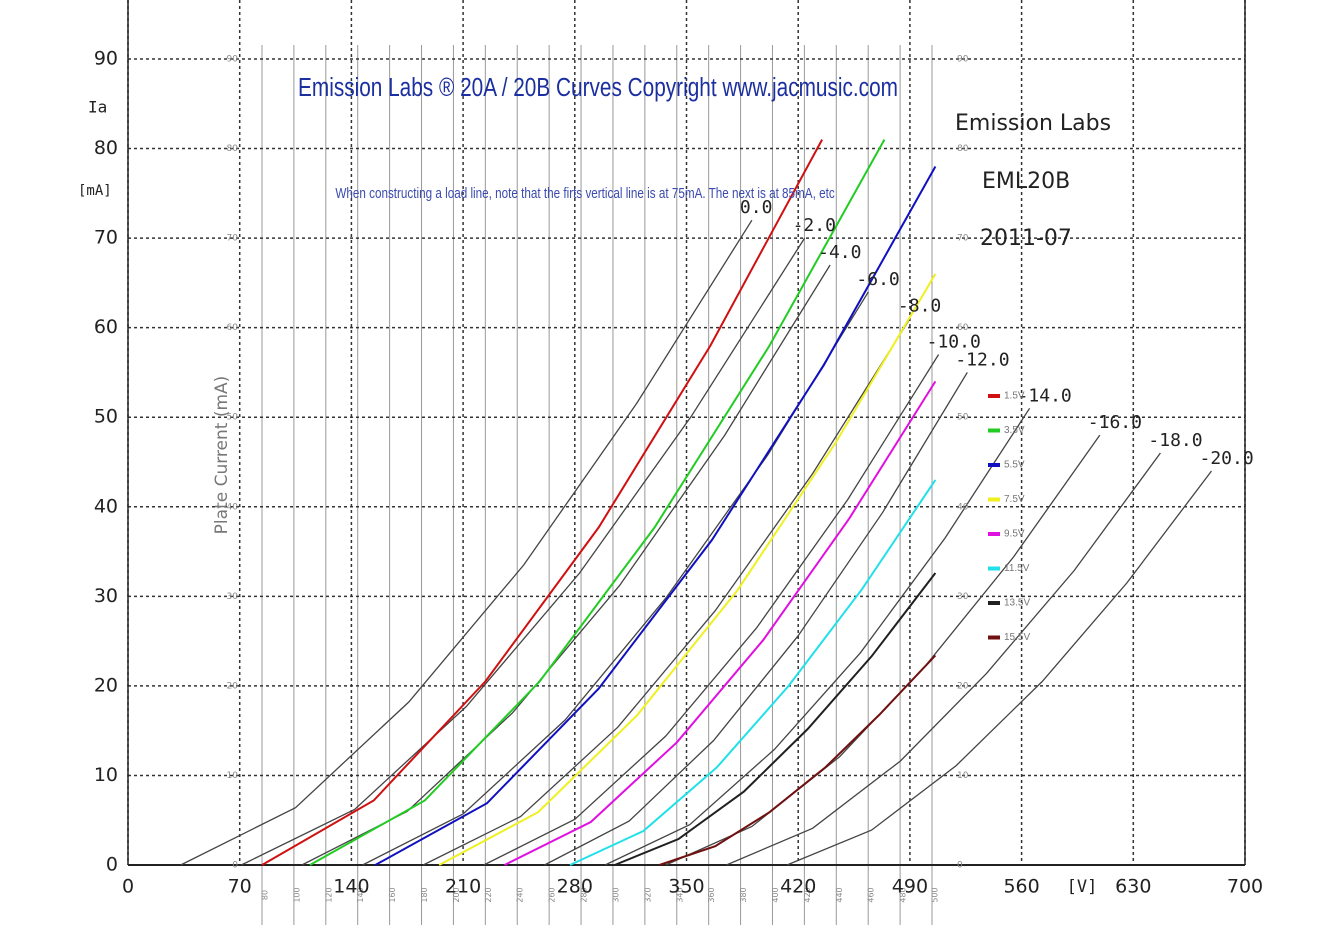 This screenshot has width=1317, height=938. I want to click on inner-x-tick-label: 120, so click(328, 894).